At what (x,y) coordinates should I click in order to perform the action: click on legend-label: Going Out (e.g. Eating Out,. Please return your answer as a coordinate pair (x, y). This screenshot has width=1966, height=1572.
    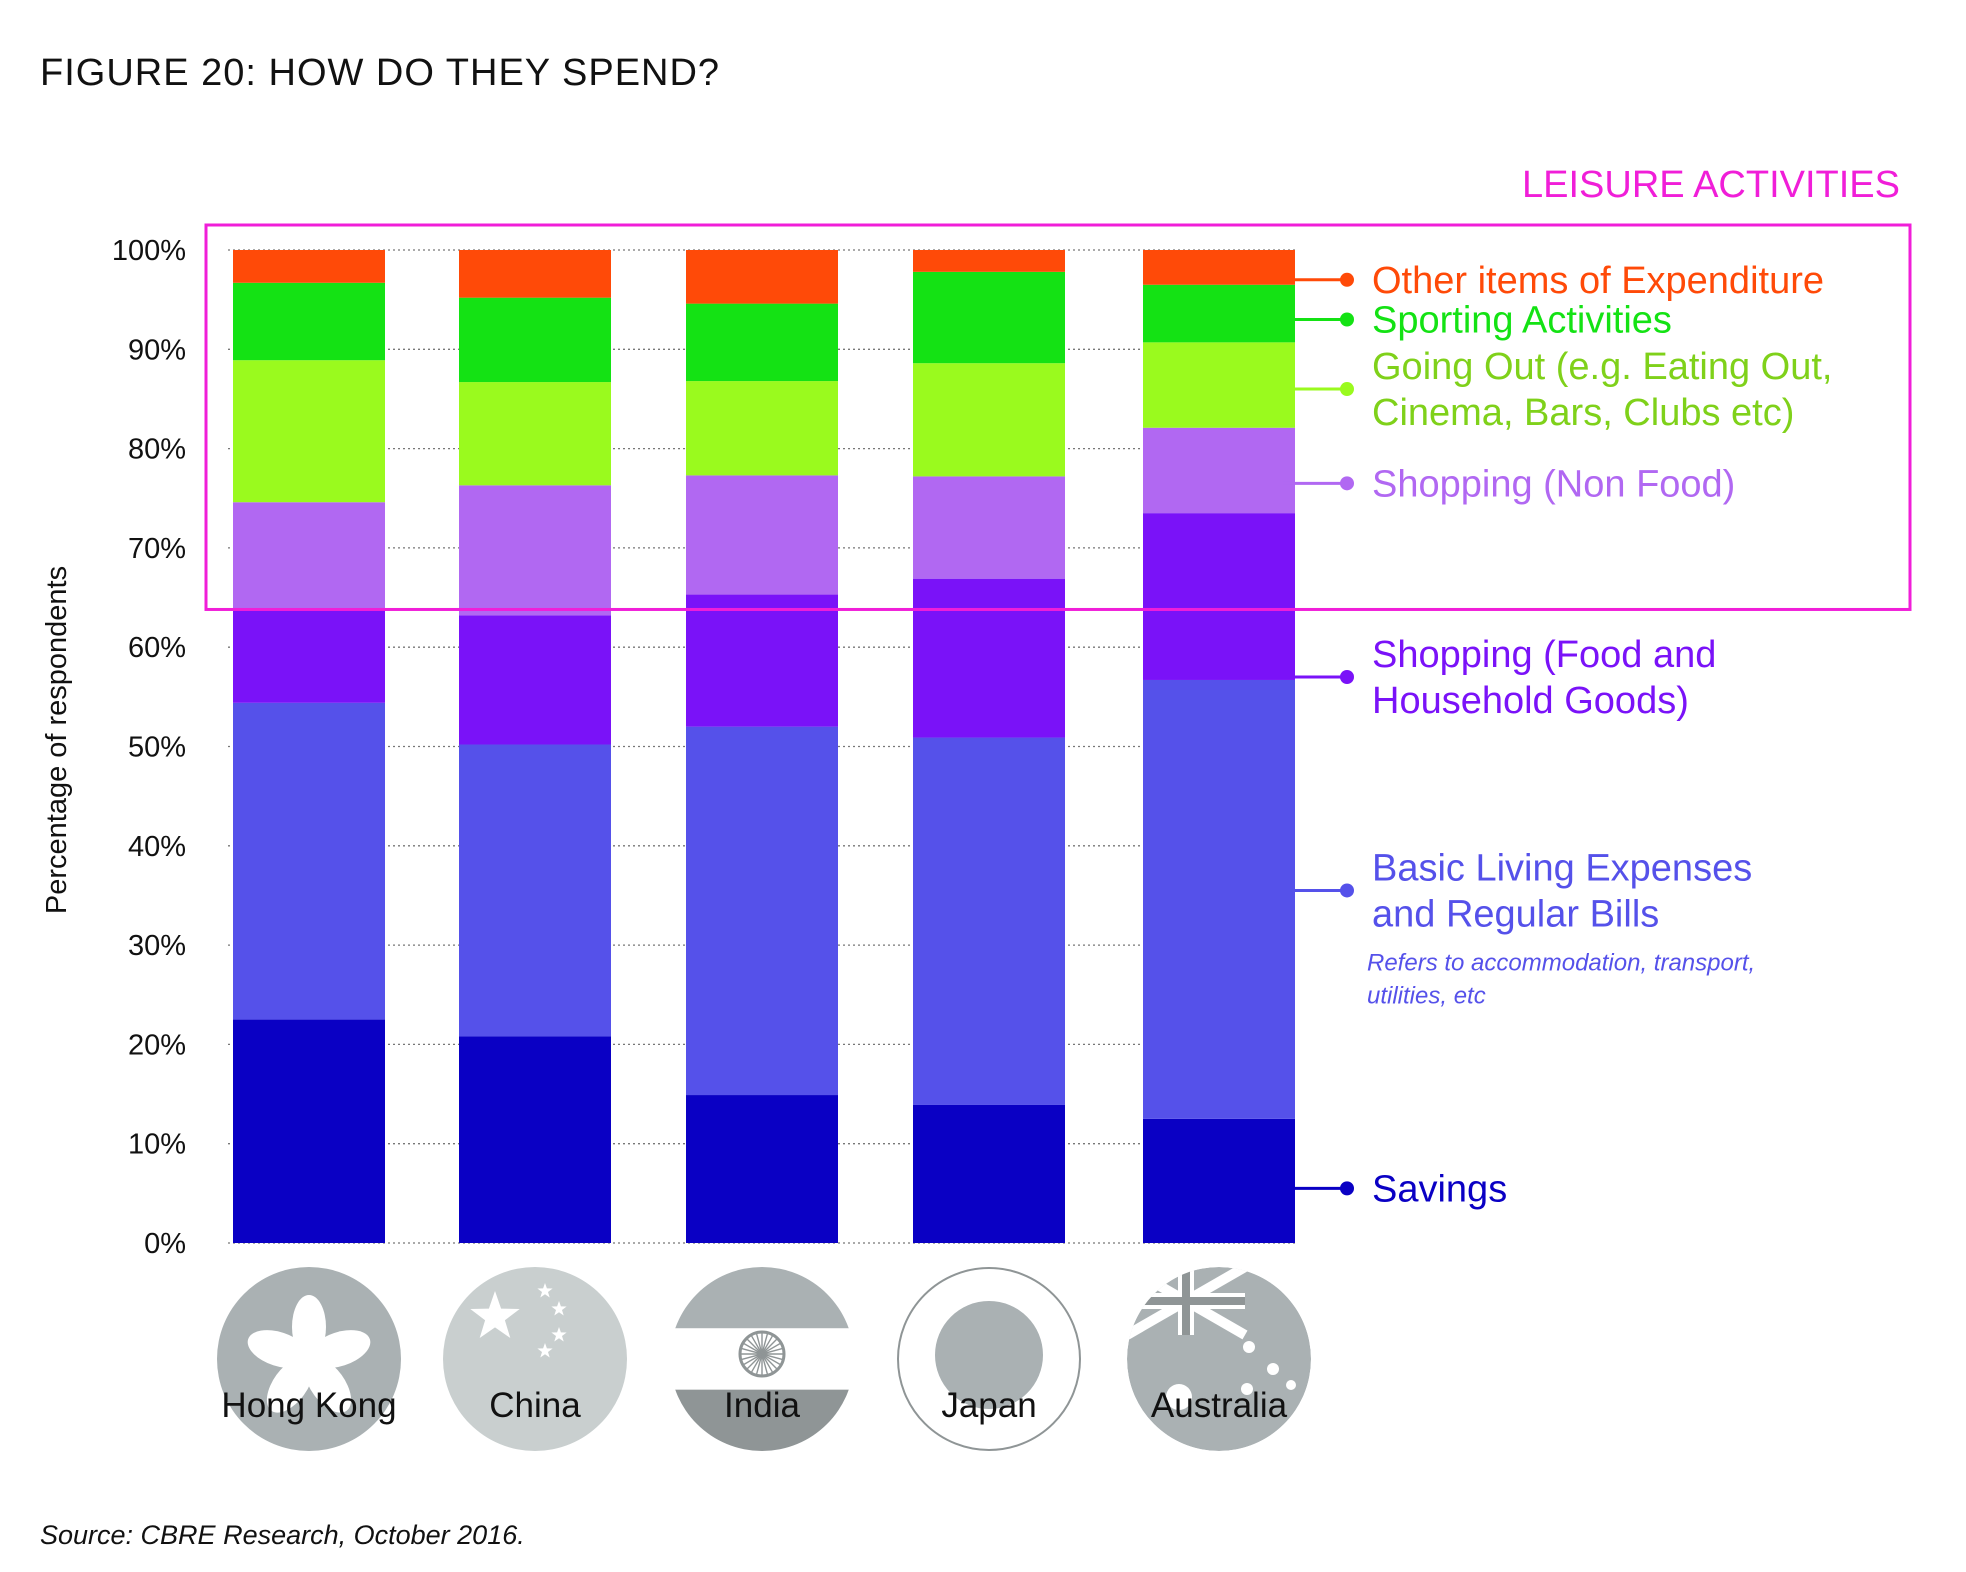
    Looking at the image, I should click on (1602, 367).